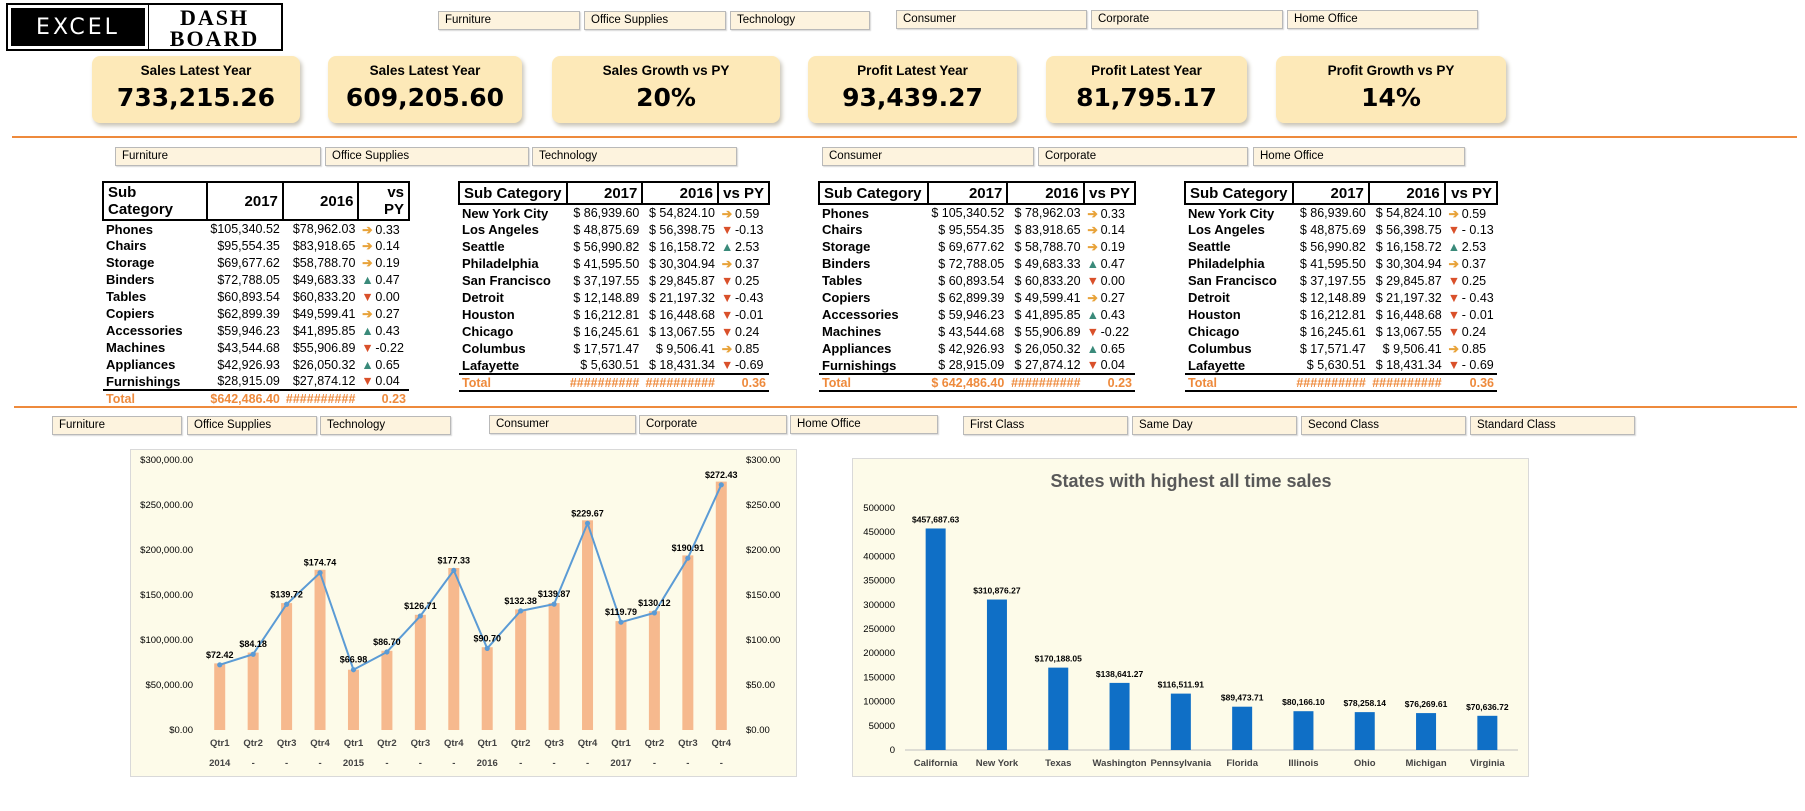 Image resolution: width=1805 pixels, height=811 pixels. Describe the element at coordinates (1214, 425) in the screenshot. I see `slicer-same-day: Same Day` at that location.